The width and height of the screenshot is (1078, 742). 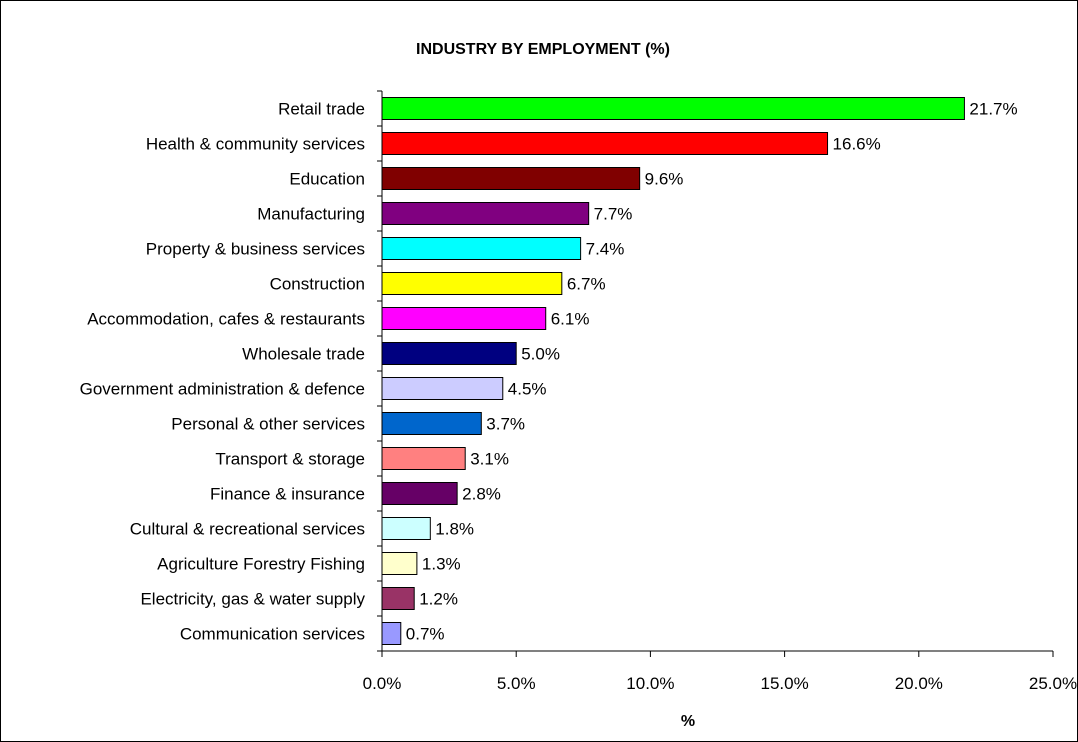 What do you see at coordinates (505, 424) in the screenshot?
I see `value-label: 3.7%` at bounding box center [505, 424].